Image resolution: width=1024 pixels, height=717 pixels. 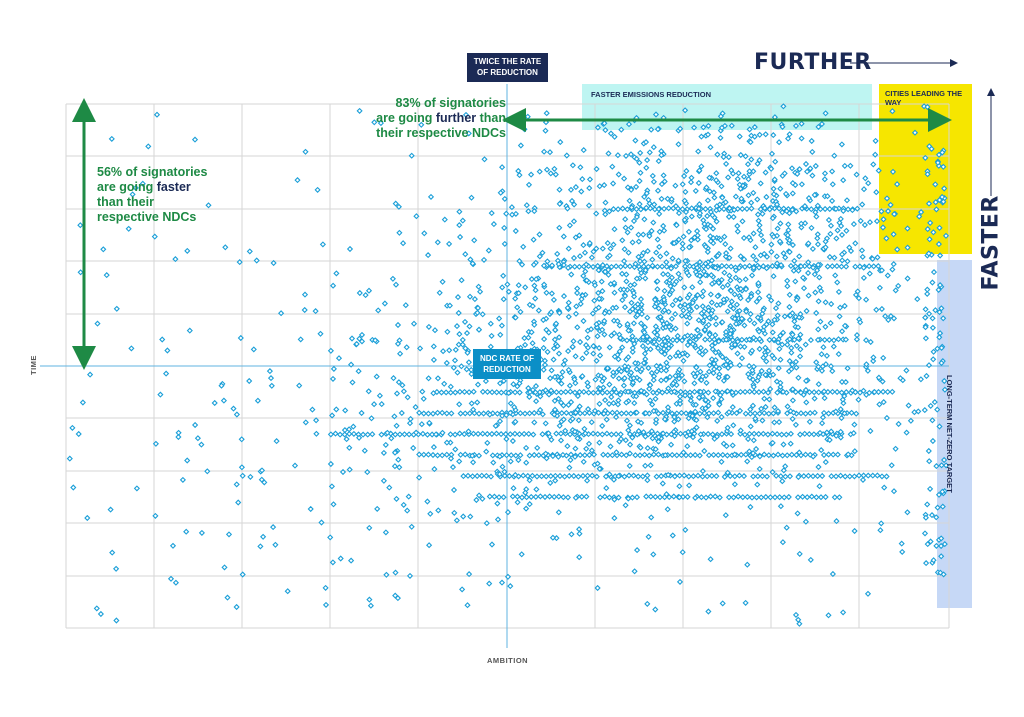 What do you see at coordinates (152, 172) in the screenshot?
I see `stat-faster-line1: 56% of signatories` at bounding box center [152, 172].